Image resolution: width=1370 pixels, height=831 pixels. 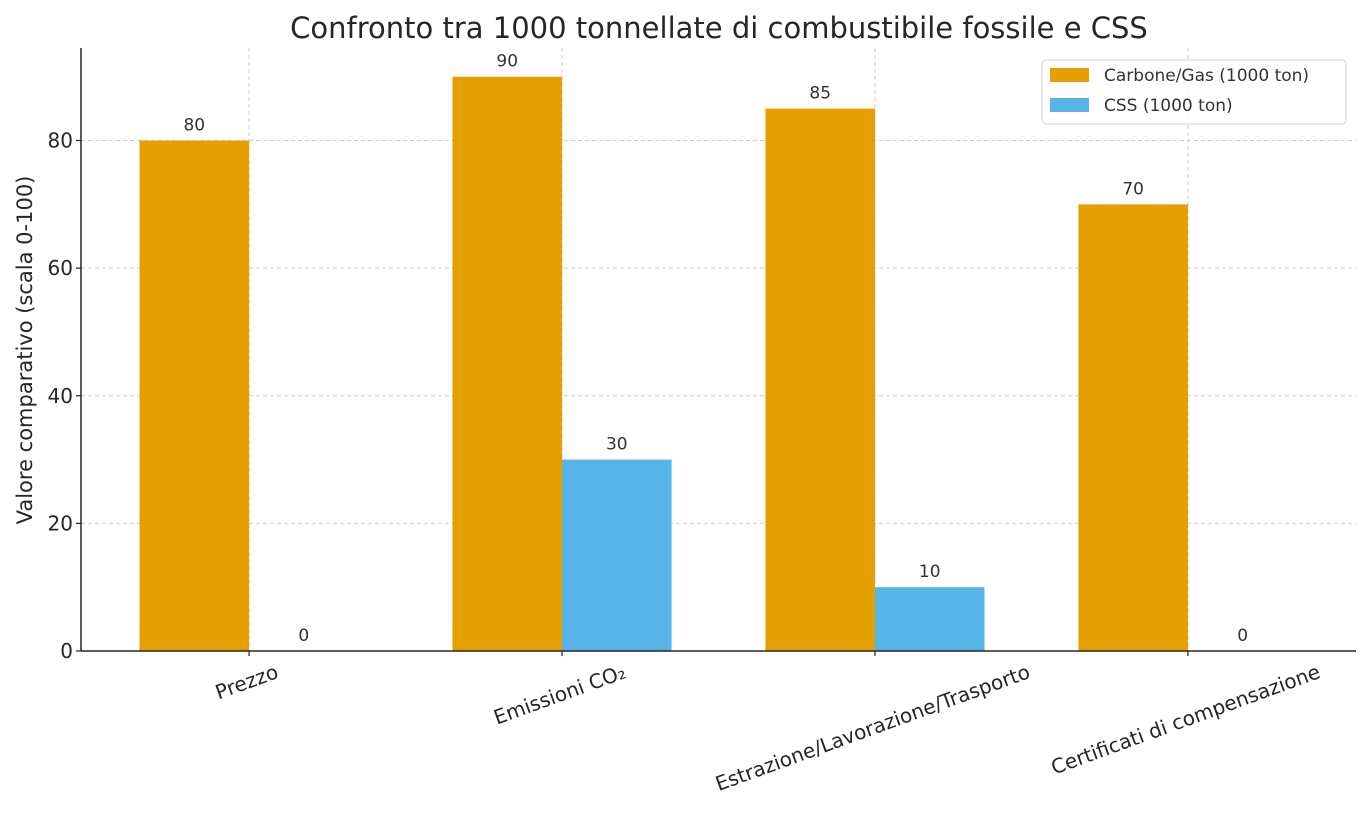 What do you see at coordinates (60, 141) in the screenshot?
I see `y-tick-label: 80` at bounding box center [60, 141].